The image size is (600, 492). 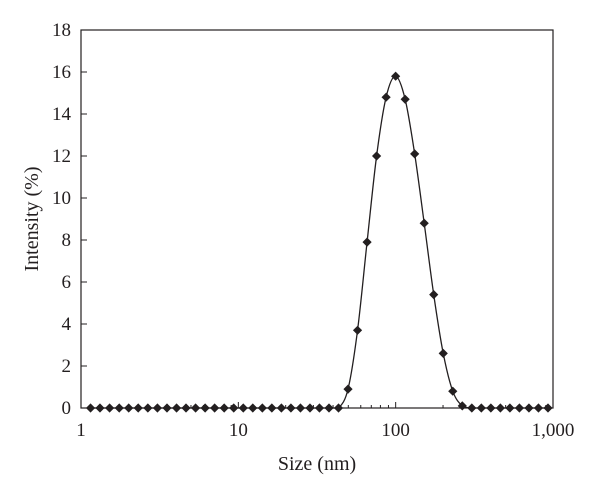 What do you see at coordinates (238, 430) in the screenshot?
I see `x-tick-label: 10` at bounding box center [238, 430].